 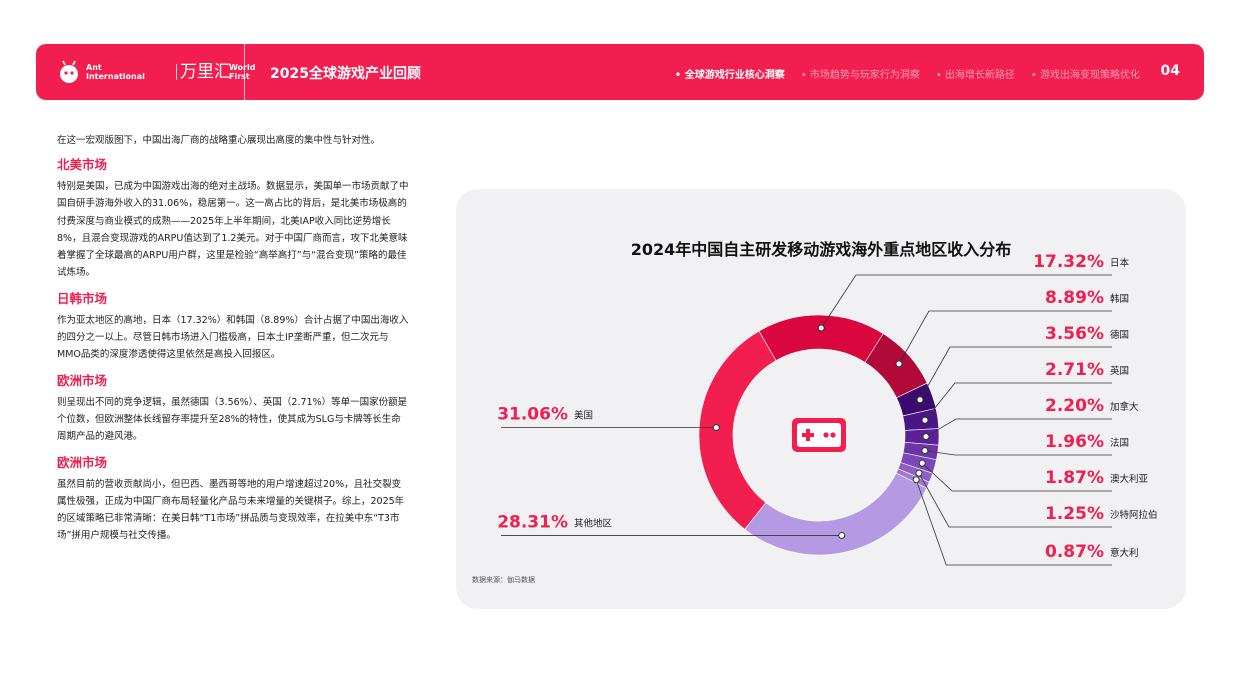 I want to click on intro-paragraph: 在这一宏观版图下，中国出海厂商的战略重心展现出高度的集中性与针对性。, so click(x=219, y=140).